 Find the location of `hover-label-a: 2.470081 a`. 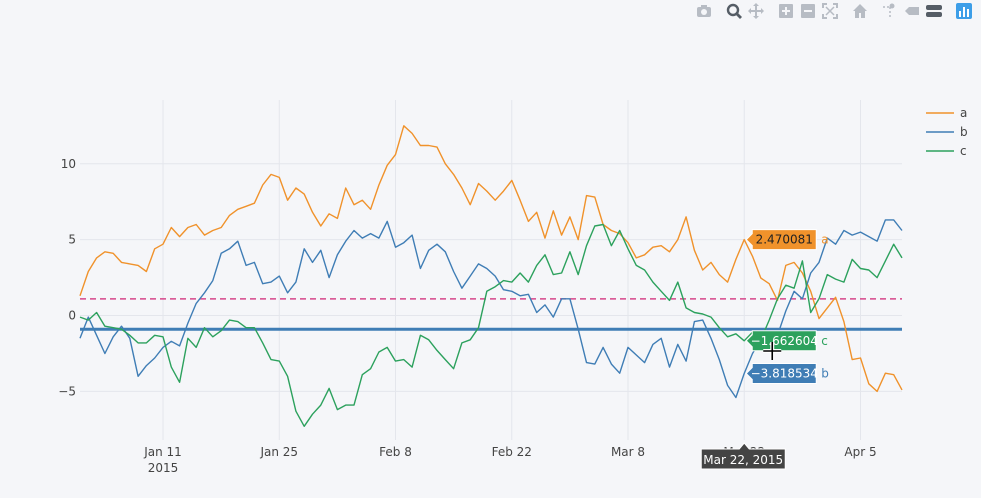

hover-label-a: 2.470081 a is located at coordinates (787, 240).